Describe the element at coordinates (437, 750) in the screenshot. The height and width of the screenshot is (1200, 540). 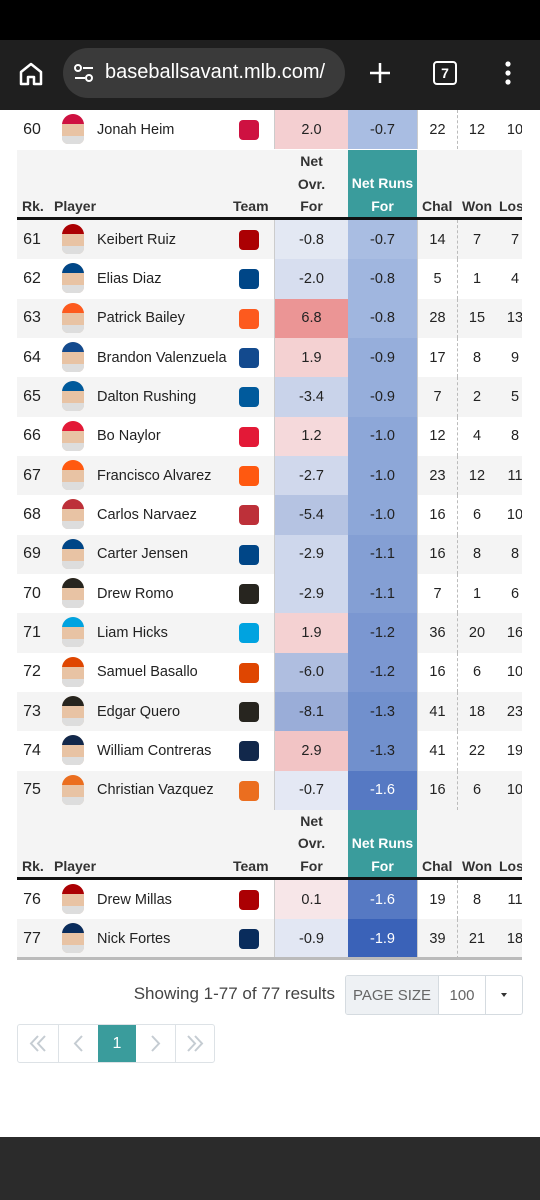
I see `challenges: 41` at that location.